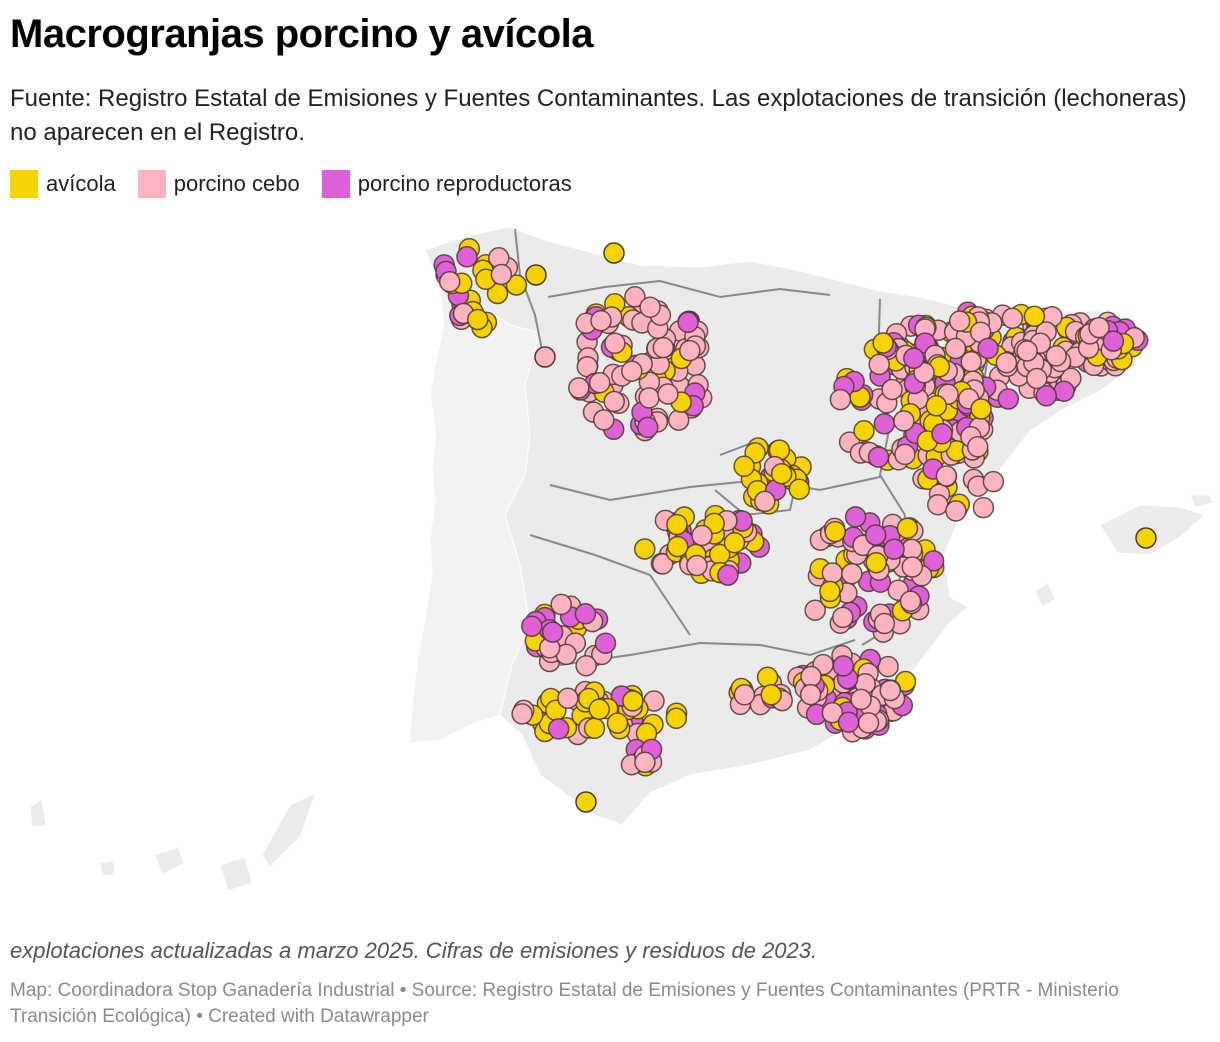  What do you see at coordinates (218, 184) in the screenshot?
I see `legend-item-porcino-cebo: porcino cebo` at bounding box center [218, 184].